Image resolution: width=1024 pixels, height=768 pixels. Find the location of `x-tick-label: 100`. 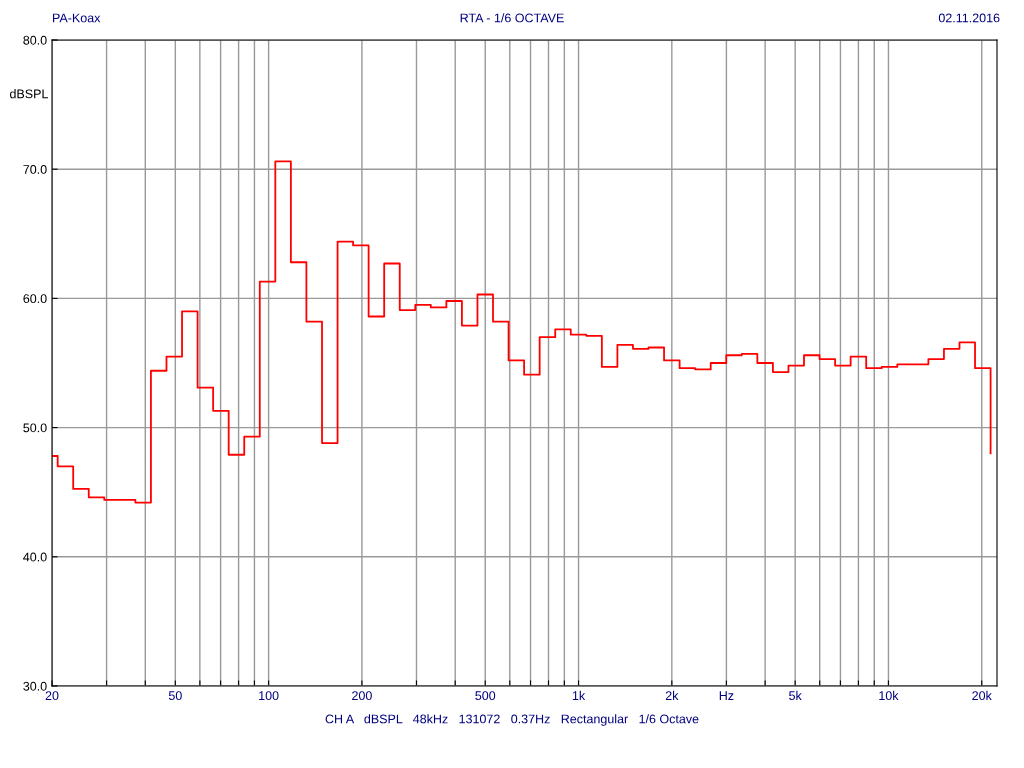

x-tick-label: 100 is located at coordinates (269, 696).